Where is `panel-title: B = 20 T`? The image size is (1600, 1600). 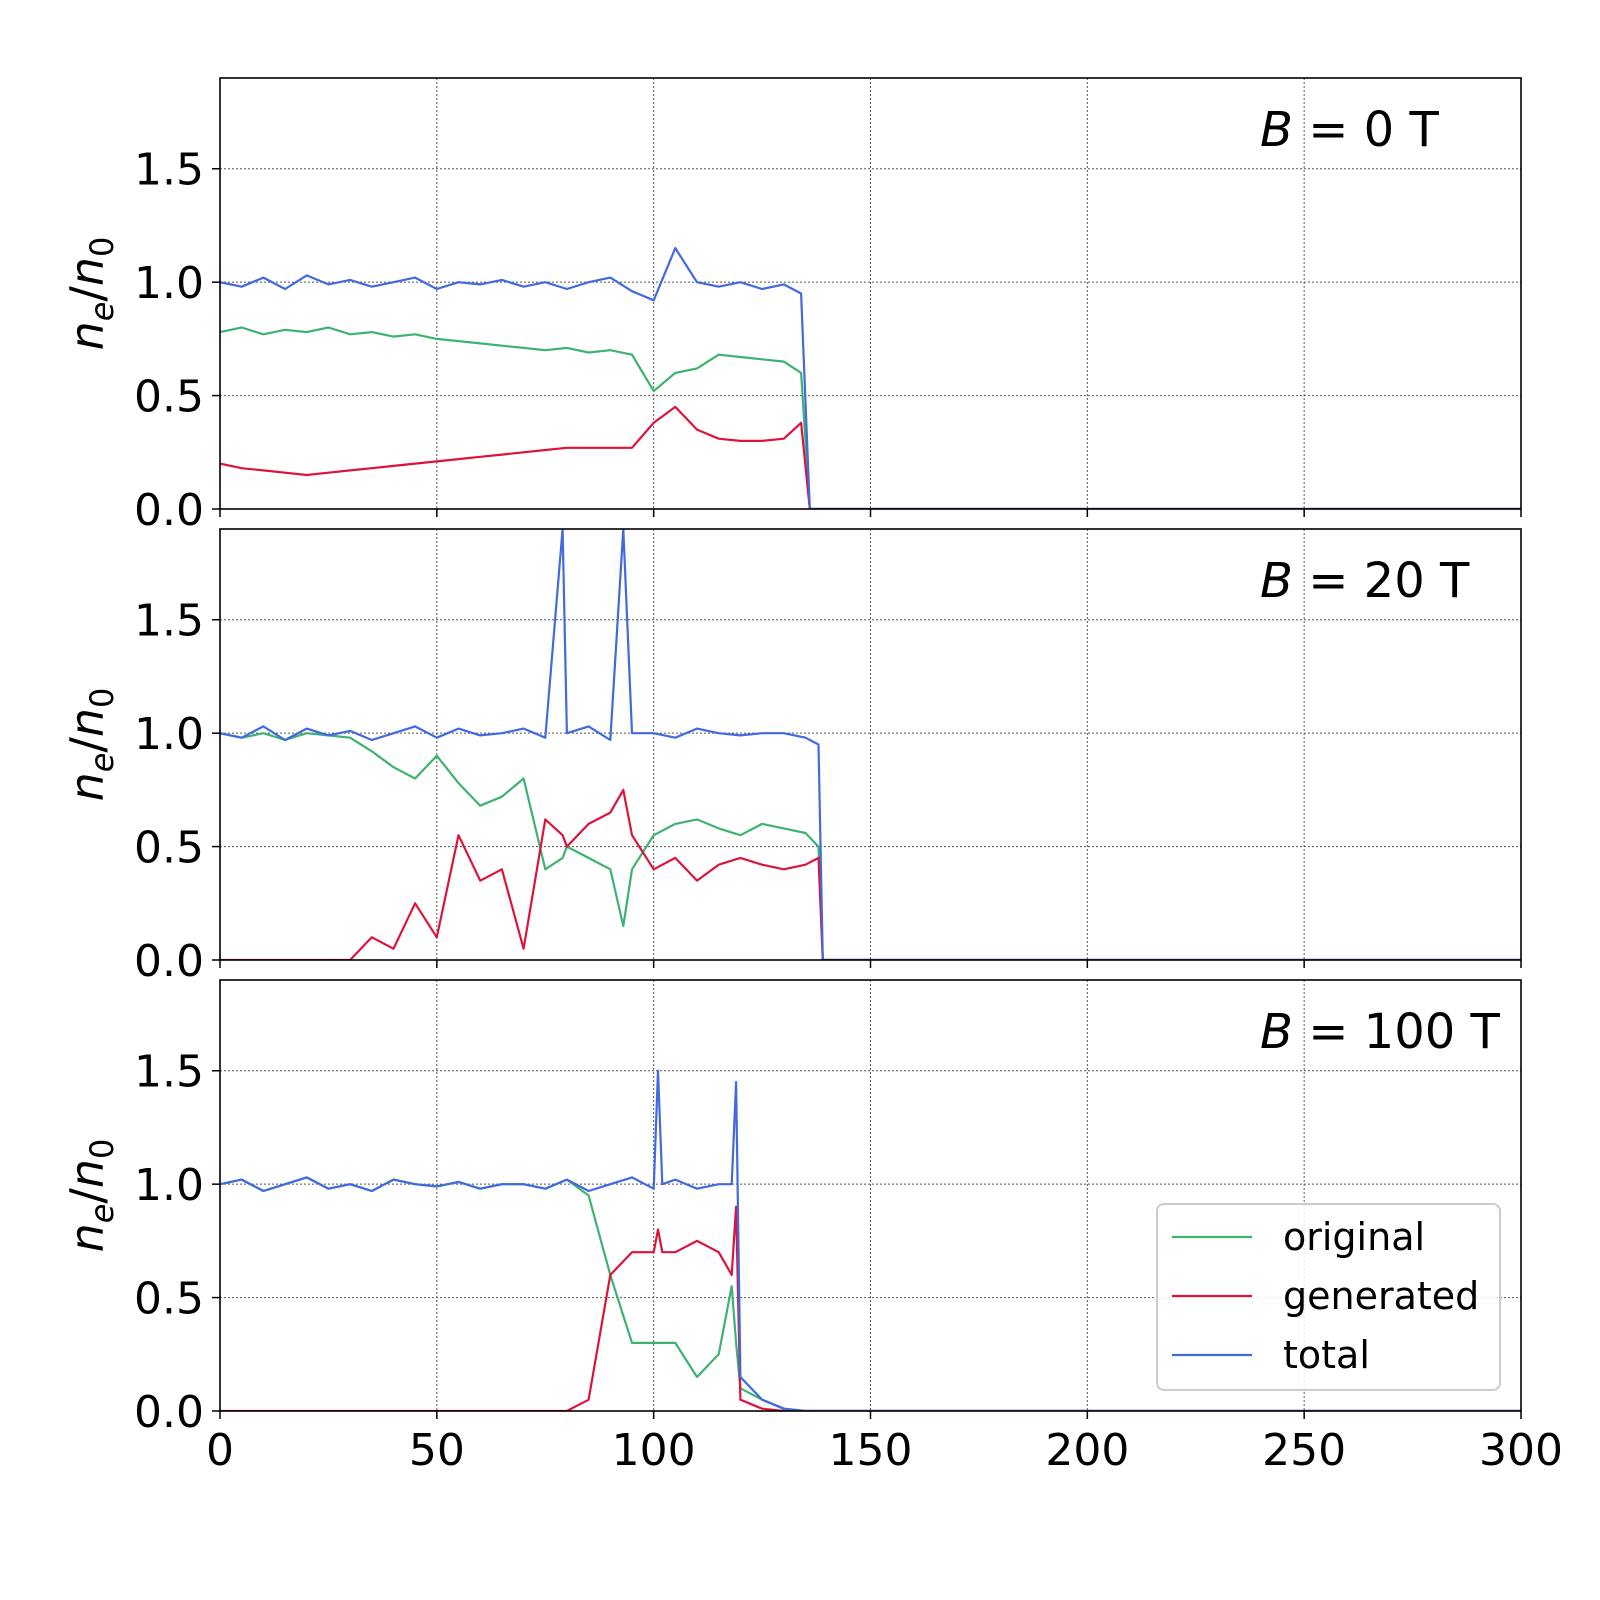
panel-title: B = 20 T is located at coordinates (1365, 581).